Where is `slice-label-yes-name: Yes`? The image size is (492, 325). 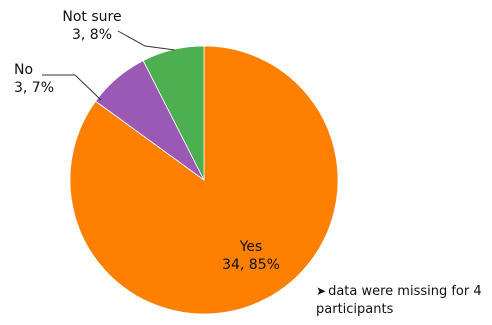 slice-label-yes-name: Yes is located at coordinates (251, 247).